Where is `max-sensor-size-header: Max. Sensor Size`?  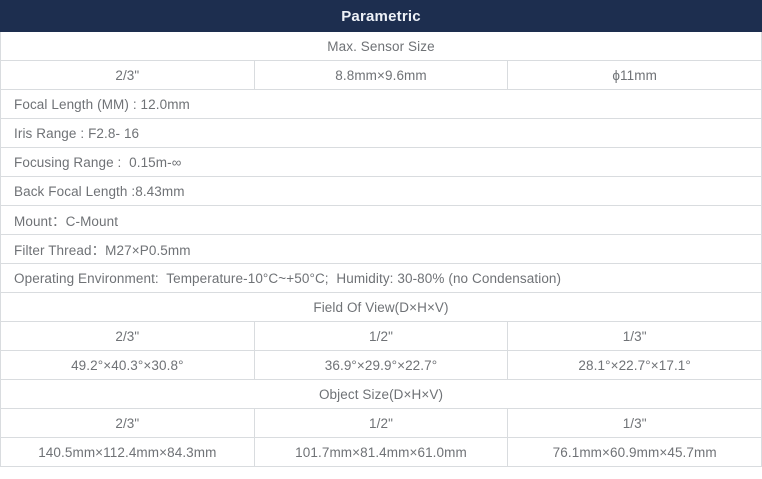 max-sensor-size-header: Max. Sensor Size is located at coordinates (381, 46).